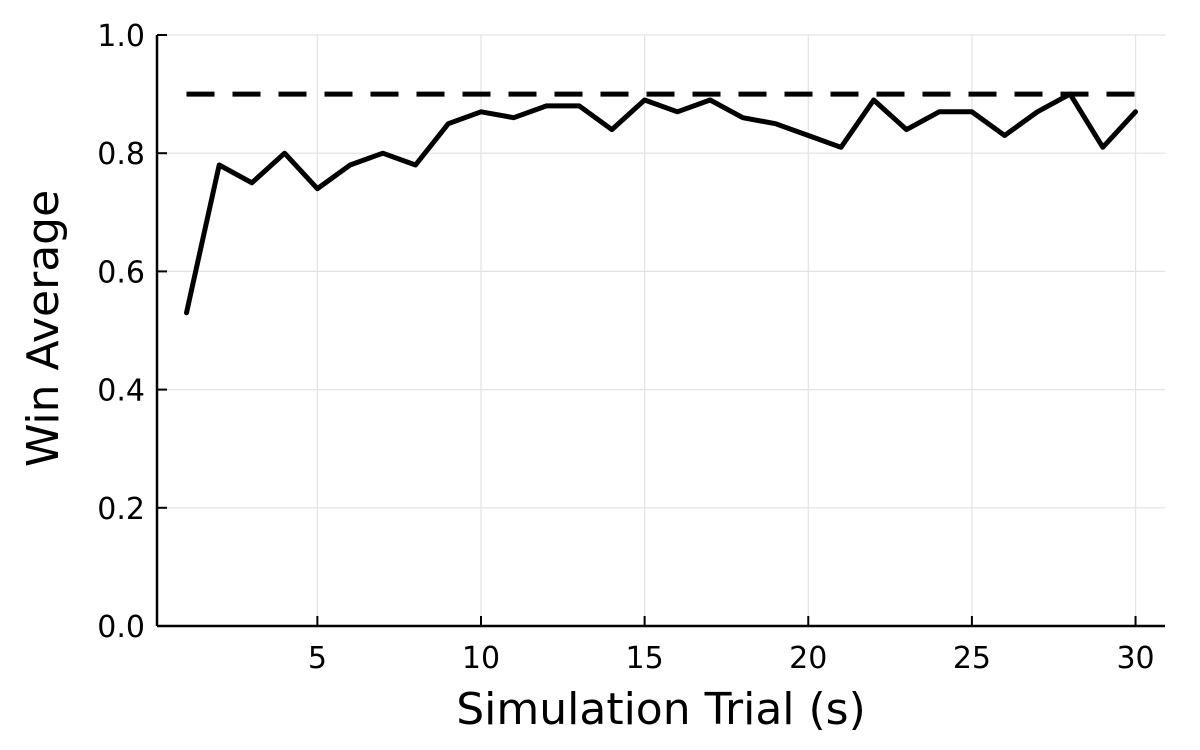  Describe the element at coordinates (972, 658) in the screenshot. I see `x-tick-label: 25` at that location.